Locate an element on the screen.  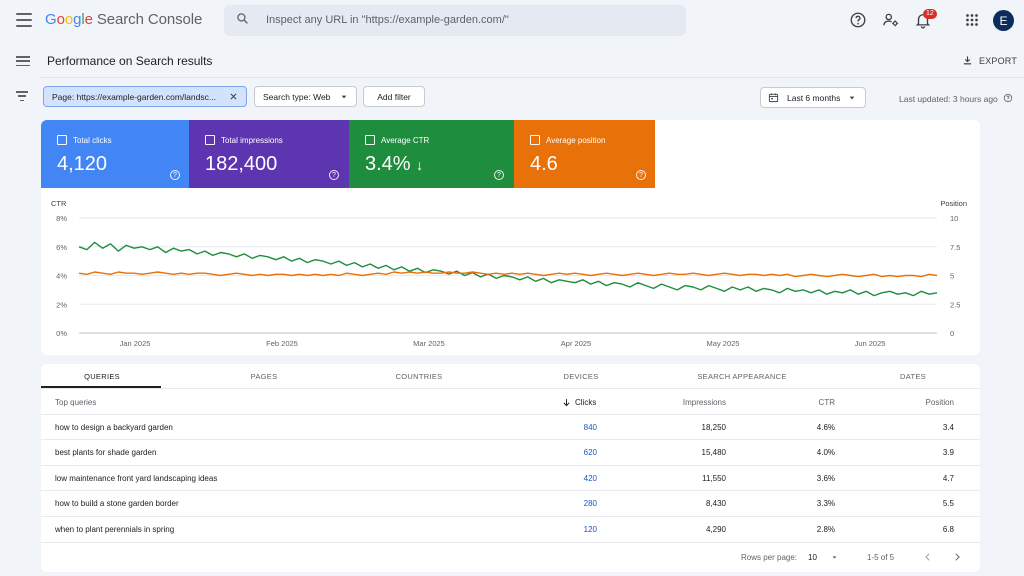
position-cell: 6.8 is located at coordinates (948, 529).